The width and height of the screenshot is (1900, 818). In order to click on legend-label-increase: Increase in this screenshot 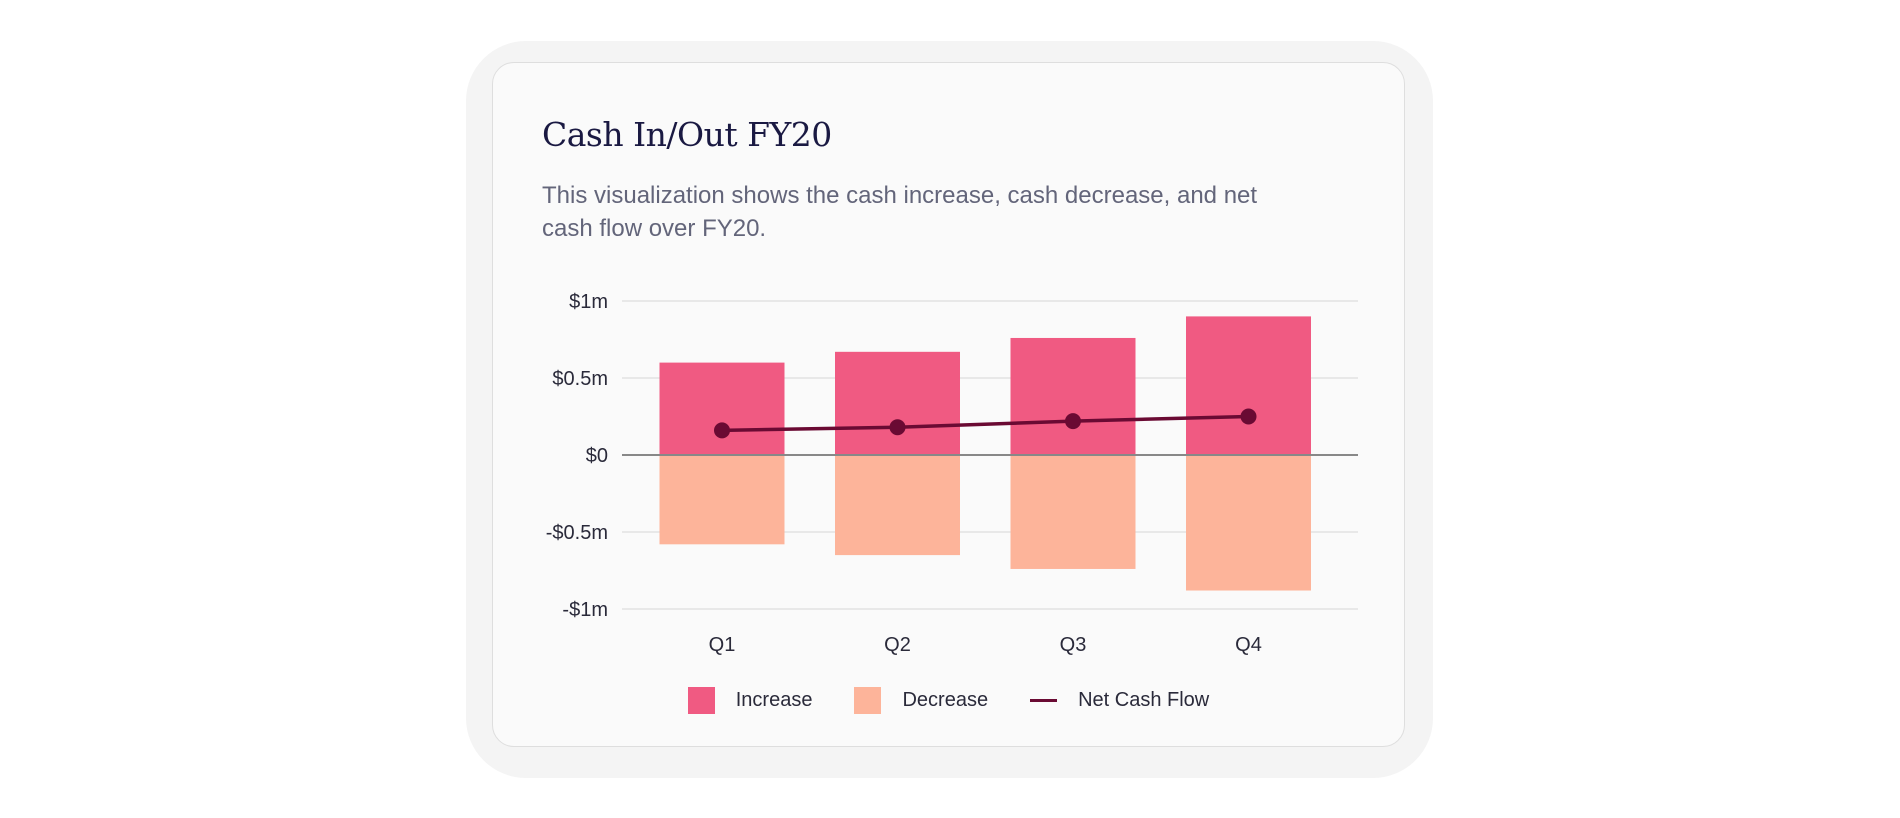, I will do `click(774, 700)`.